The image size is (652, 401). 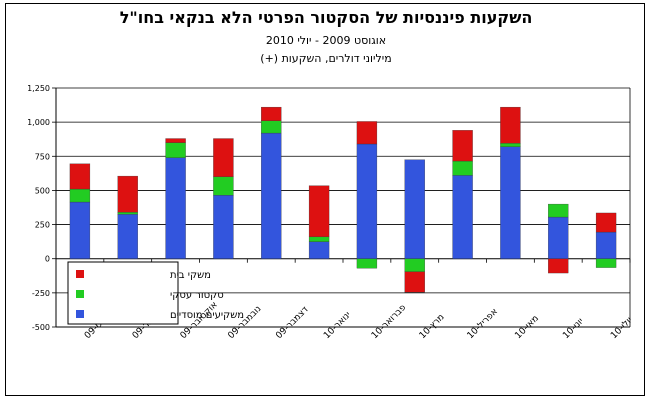 I want to click on x-tick-label: אפריל-10, so click(x=483, y=324).